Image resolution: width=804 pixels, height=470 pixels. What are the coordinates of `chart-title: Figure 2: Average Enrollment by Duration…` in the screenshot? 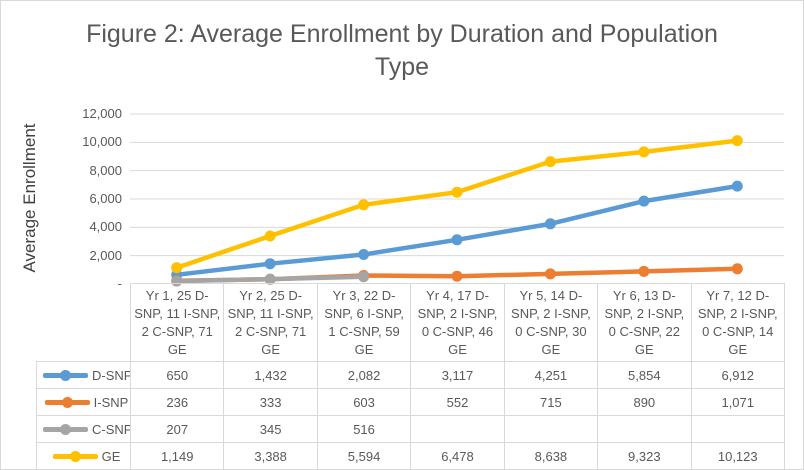 It's located at (402, 50).